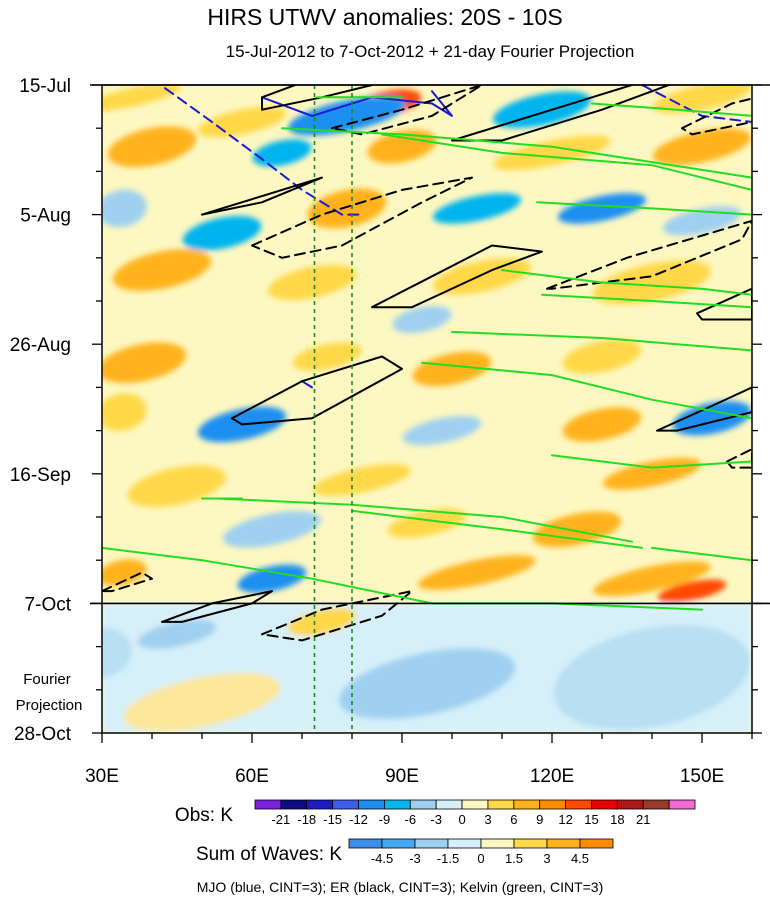 The width and height of the screenshot is (770, 899). I want to click on reference-lines, so click(333, 409).